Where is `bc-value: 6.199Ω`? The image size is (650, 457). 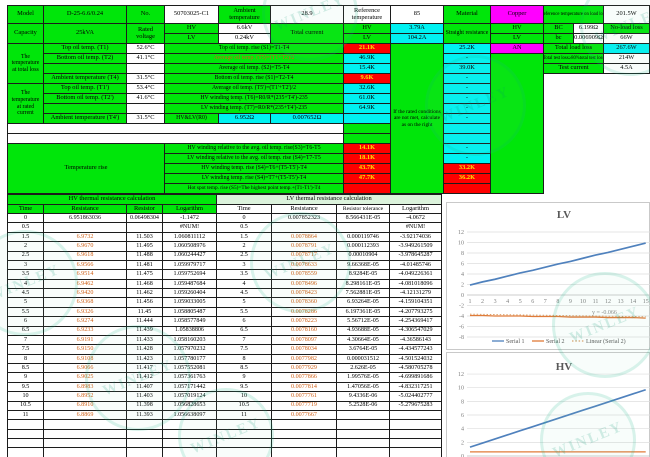 bc-value: 6.199Ω is located at coordinates (589, 29).